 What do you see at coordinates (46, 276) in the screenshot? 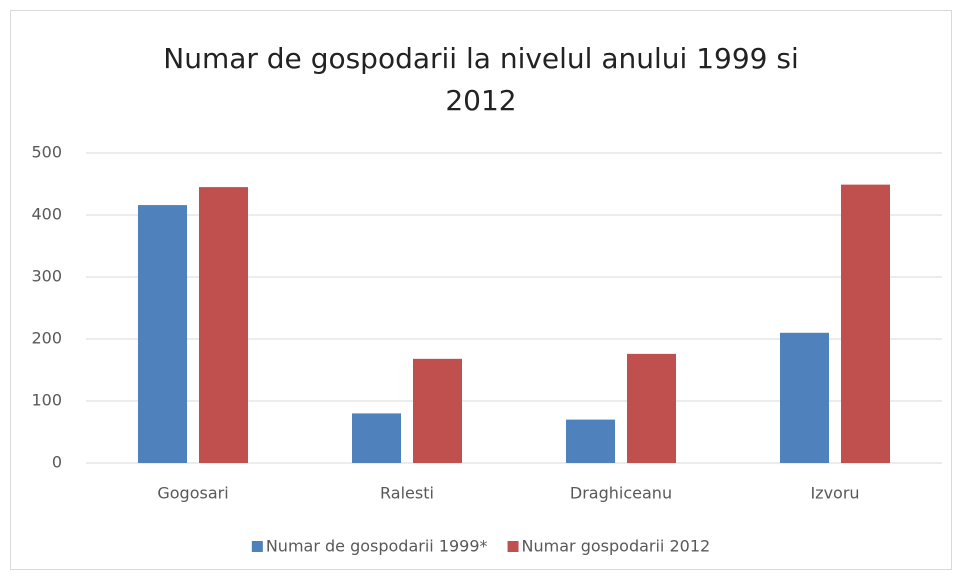
I see `y-tick-label: 300` at bounding box center [46, 276].